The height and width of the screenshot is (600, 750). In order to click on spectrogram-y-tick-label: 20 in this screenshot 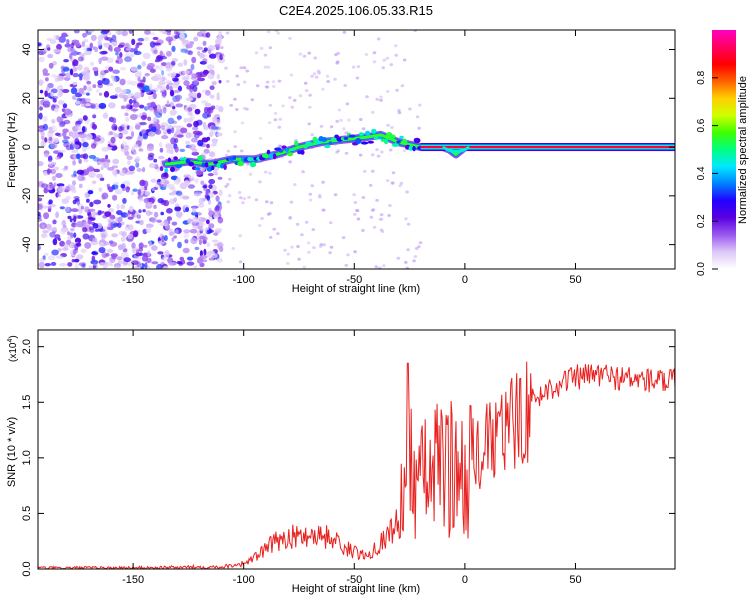, I will do `click(27, 98)`.